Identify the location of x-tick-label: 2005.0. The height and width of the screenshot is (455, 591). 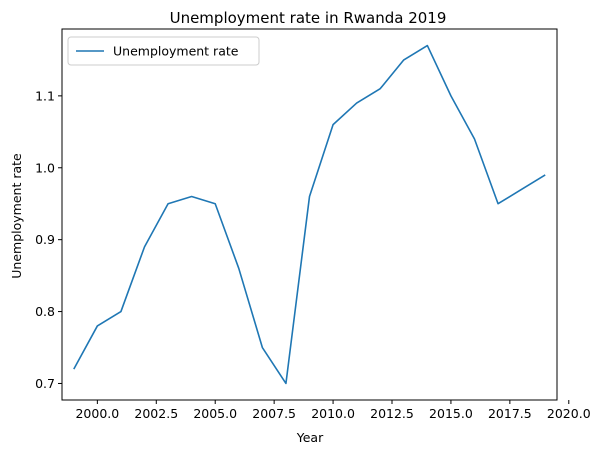
(215, 413).